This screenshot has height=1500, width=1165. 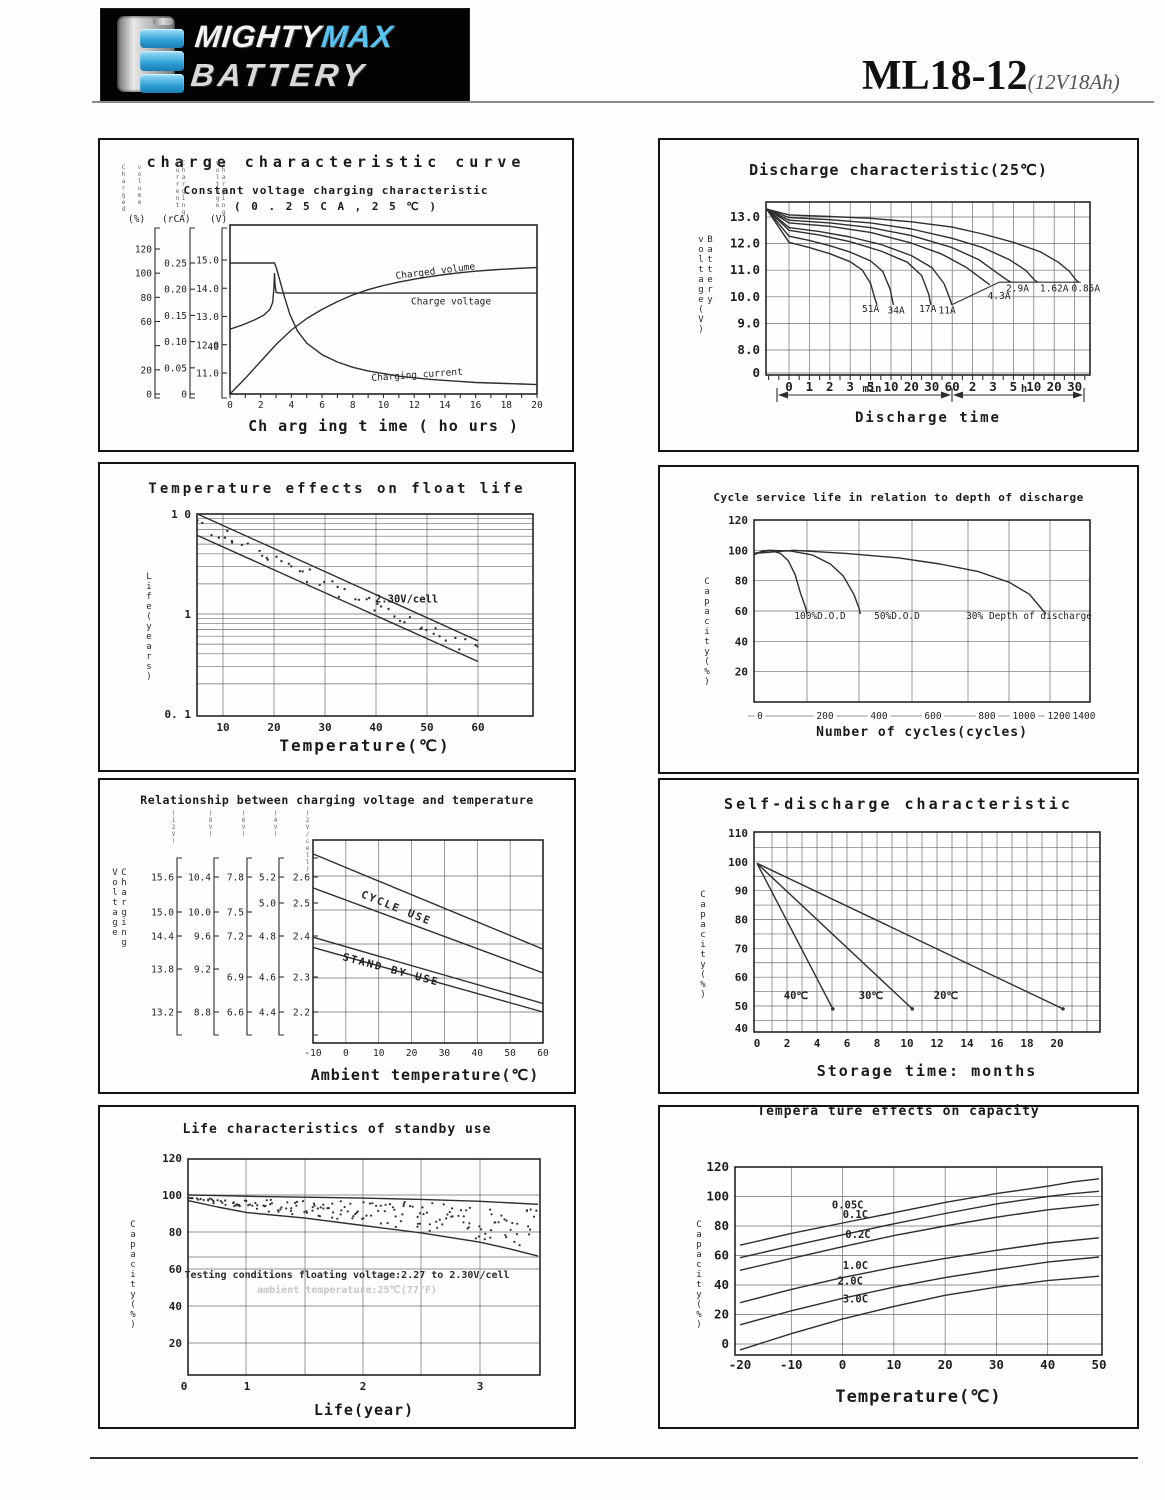 I want to click on svg-text: 1400, so click(x=1084, y=716).